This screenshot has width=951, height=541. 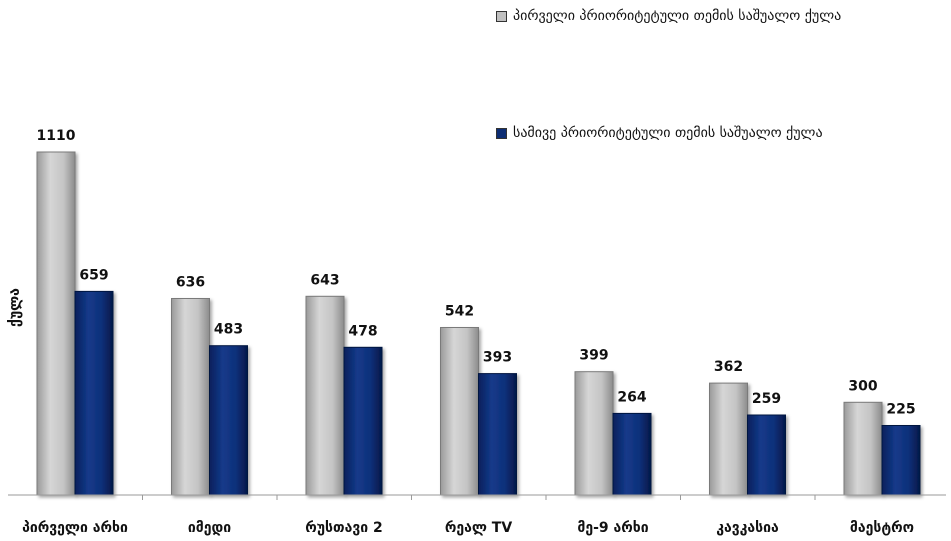 What do you see at coordinates (900, 410) in the screenshot?
I see `data-label-all-three-priority-6: 225` at bounding box center [900, 410].